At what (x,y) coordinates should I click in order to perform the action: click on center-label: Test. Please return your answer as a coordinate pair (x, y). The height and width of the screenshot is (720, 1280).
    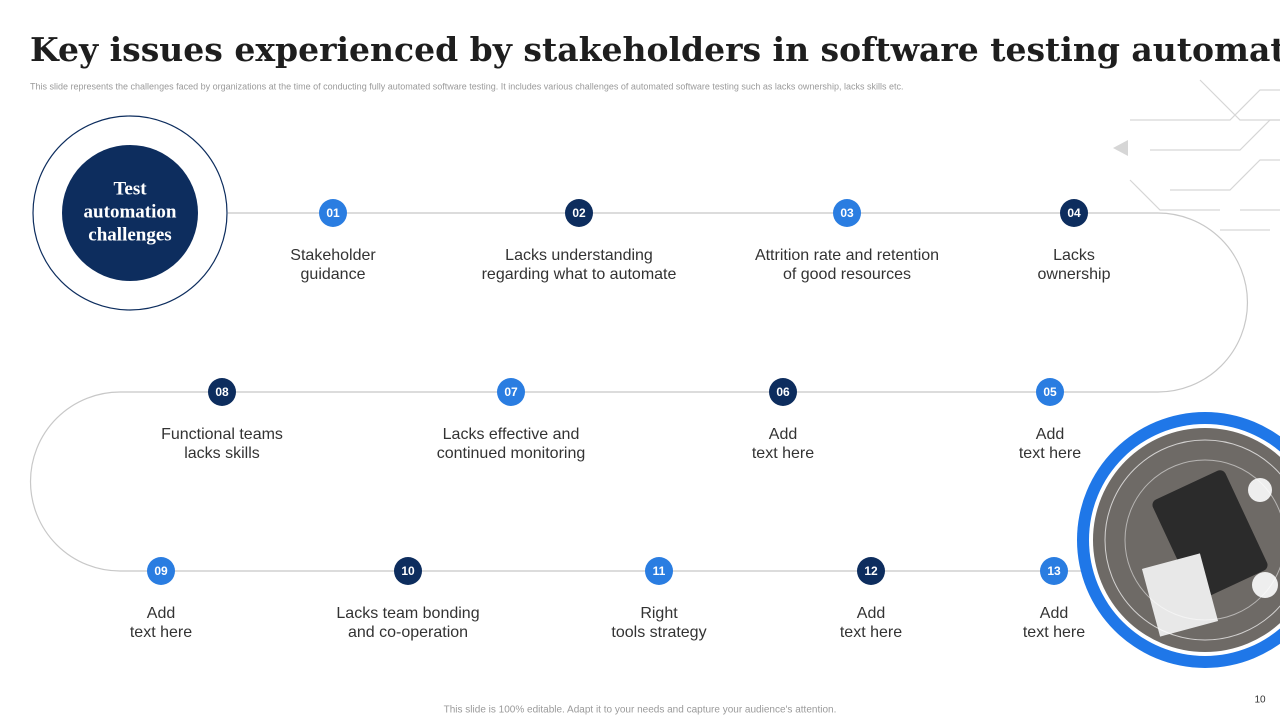
    Looking at the image, I should click on (130, 188).